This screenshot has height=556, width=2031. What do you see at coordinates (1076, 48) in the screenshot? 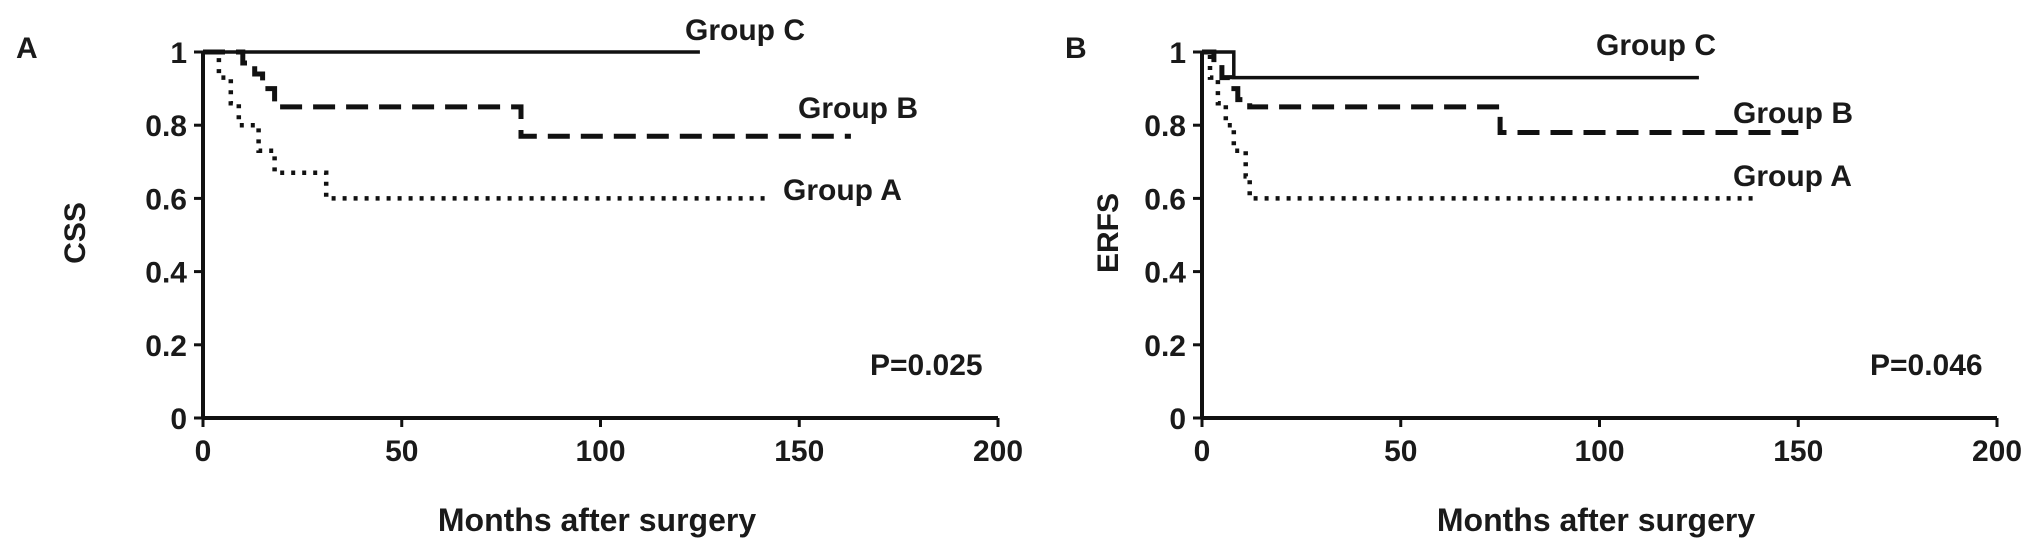
I see `panel-label: B` at bounding box center [1076, 48].